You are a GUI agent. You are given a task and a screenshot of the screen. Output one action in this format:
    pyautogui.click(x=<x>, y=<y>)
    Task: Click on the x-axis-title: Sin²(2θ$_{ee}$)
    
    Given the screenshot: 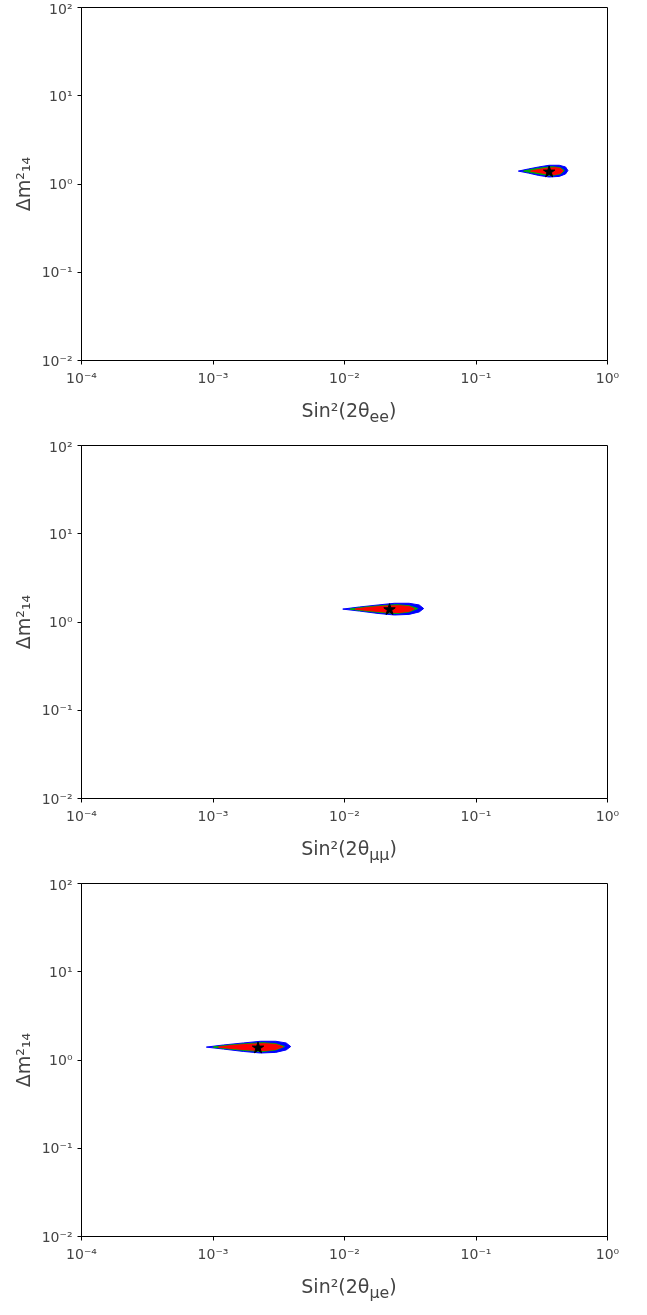 What is the action you would take?
    pyautogui.click(x=349, y=413)
    